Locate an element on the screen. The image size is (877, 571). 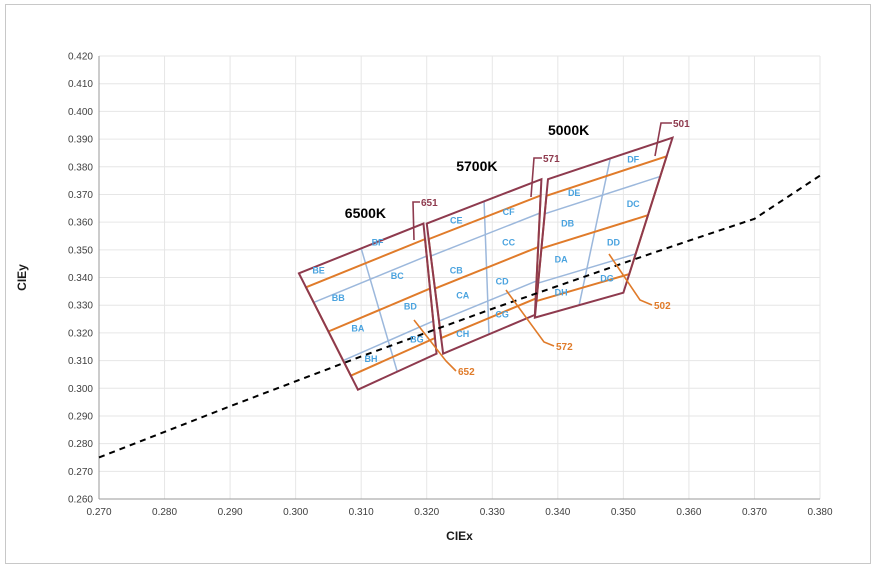
callout-label: 501 is located at coordinates (681, 124).